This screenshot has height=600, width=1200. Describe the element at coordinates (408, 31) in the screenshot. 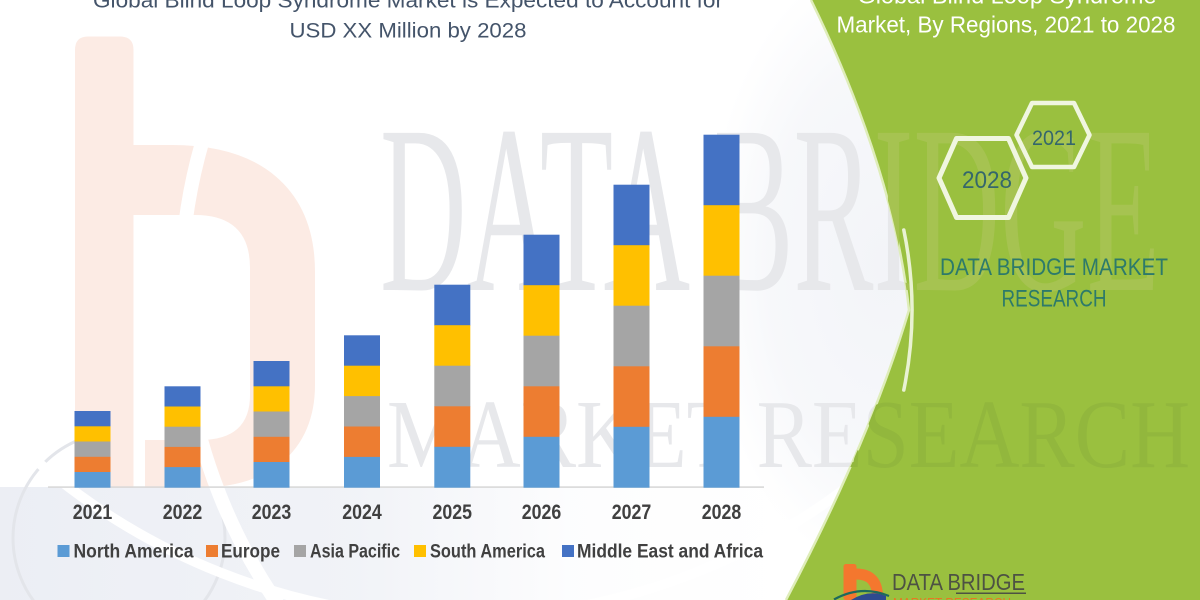

I see `svg-text: USD XX Million by 2028` at that location.